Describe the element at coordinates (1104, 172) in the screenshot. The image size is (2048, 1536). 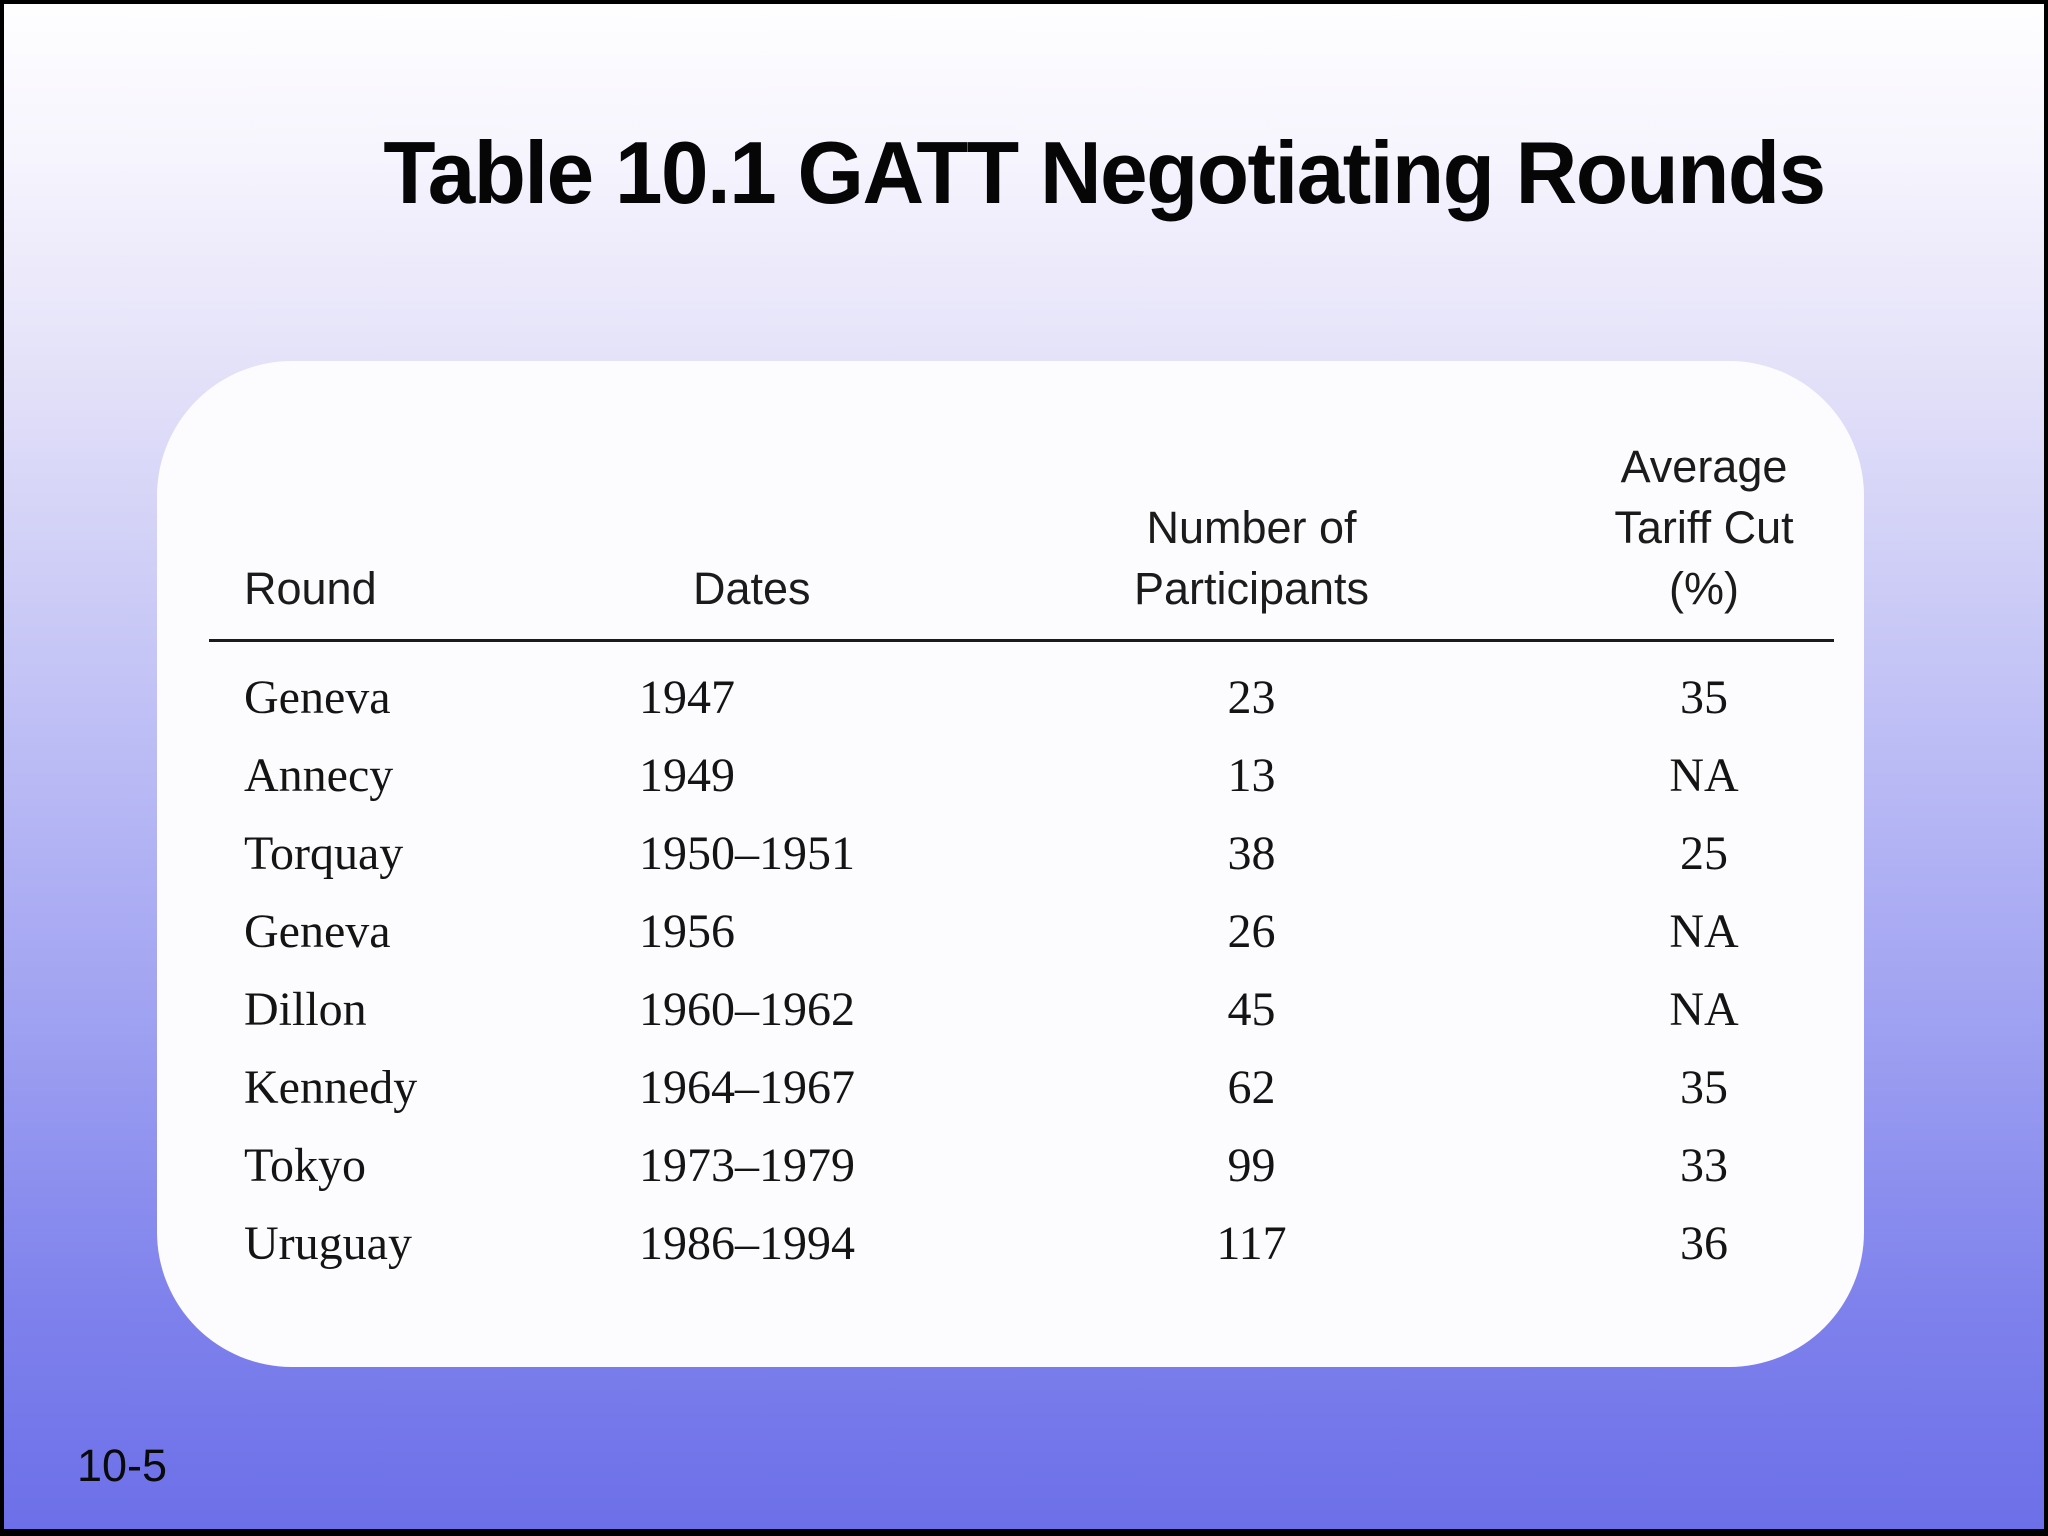
I see `slide-title: Table 10.1 GATT Negotiating Rounds` at that location.